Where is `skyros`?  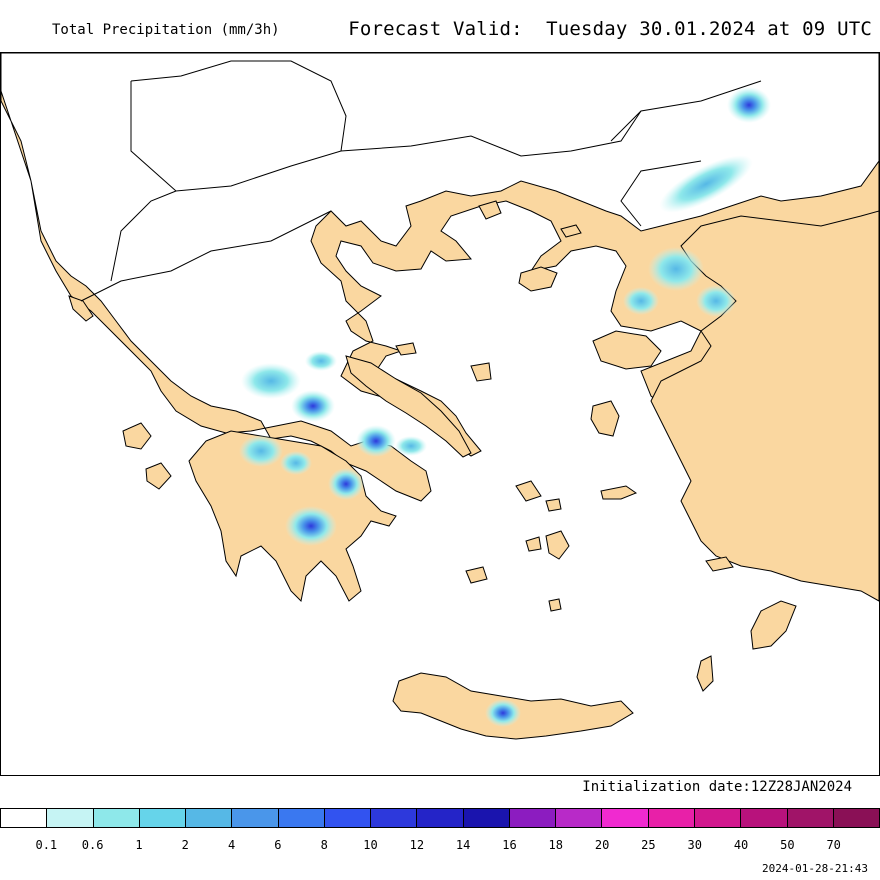 skyros is located at coordinates (481, 372).